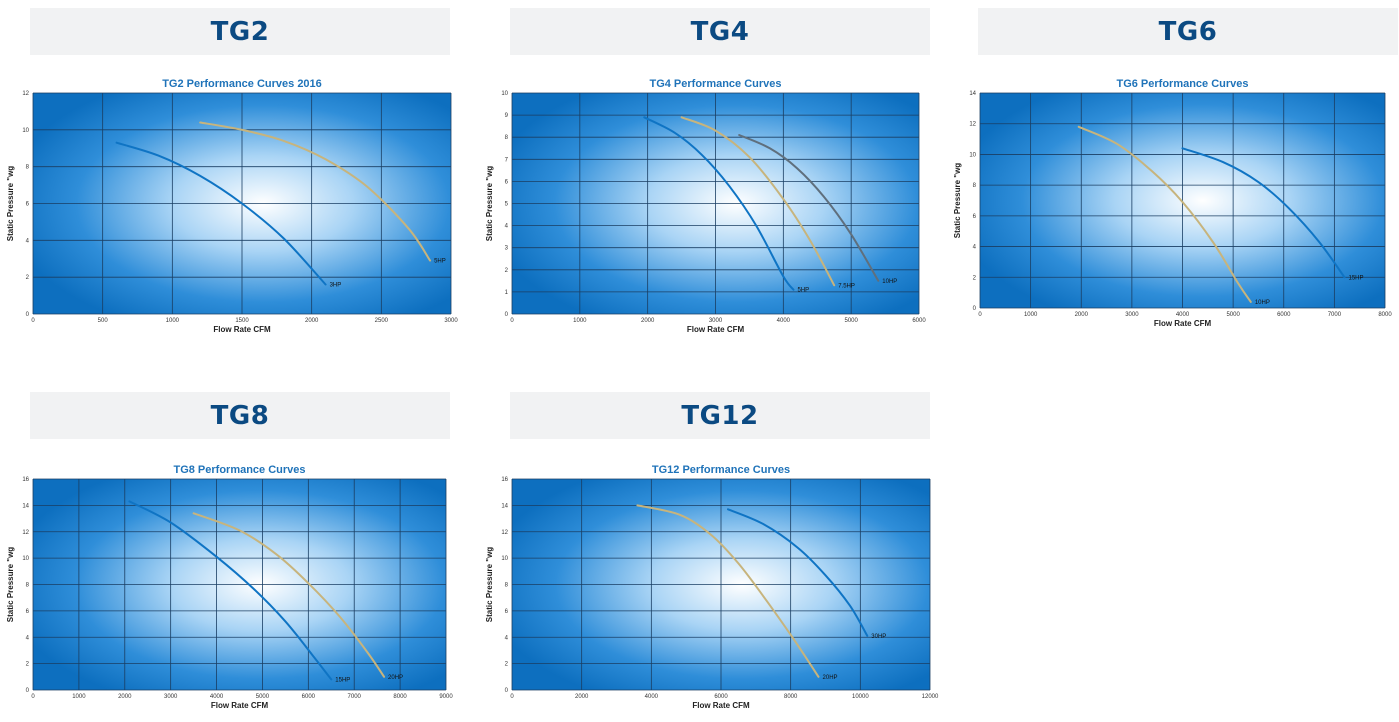 The image size is (1399, 722). What do you see at coordinates (239, 470) in the screenshot?
I see `tg8-chart-title: TG8 Performance Curves` at bounding box center [239, 470].